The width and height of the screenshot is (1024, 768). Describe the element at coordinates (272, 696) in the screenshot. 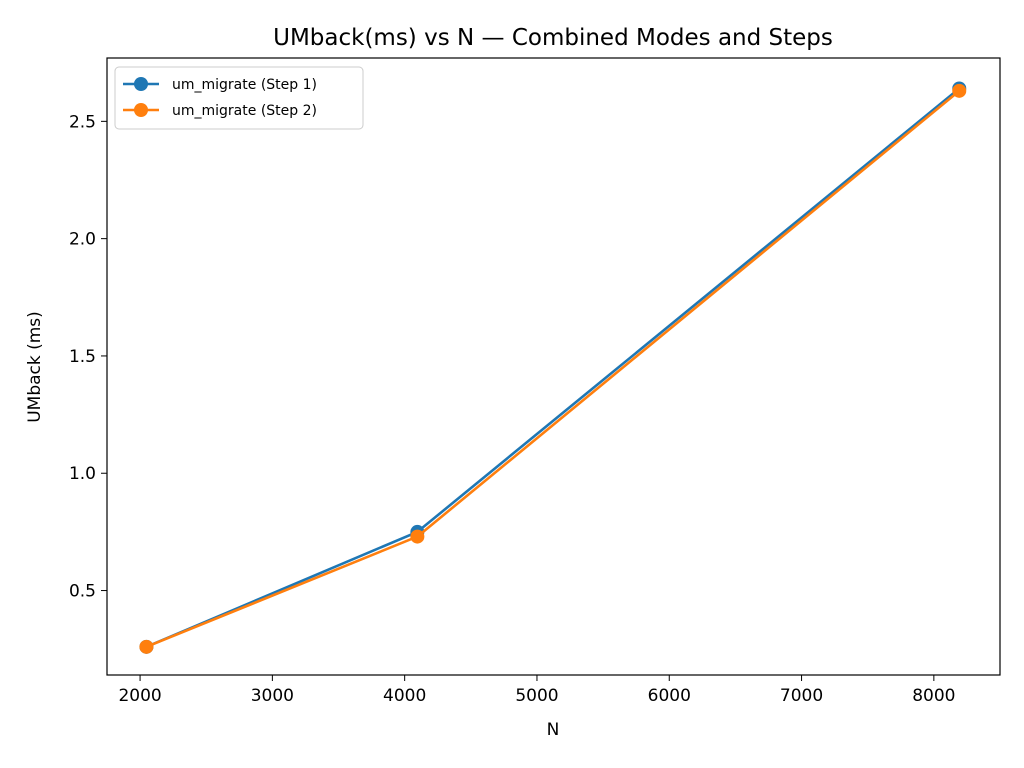

I see `x-tick-label: 3000` at that location.